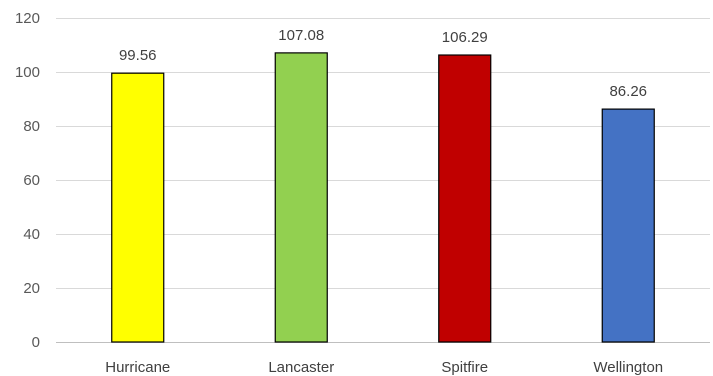  Describe the element at coordinates (628, 367) in the screenshot. I see `x-tick-label-wellington: Wellington` at that location.